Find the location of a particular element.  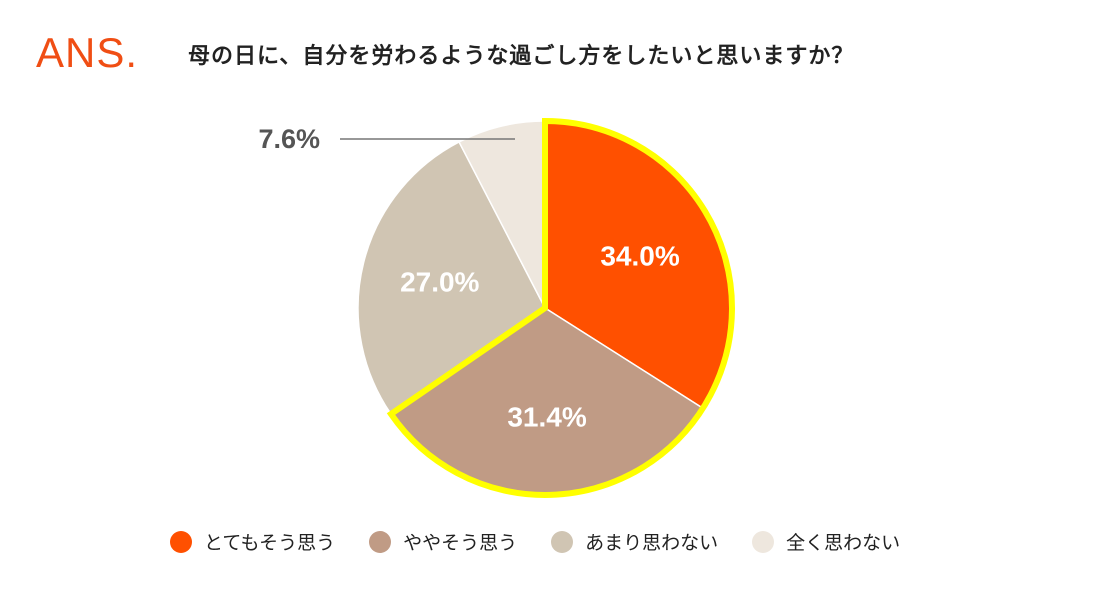

legend-label: あまり思わない is located at coordinates (652, 543).